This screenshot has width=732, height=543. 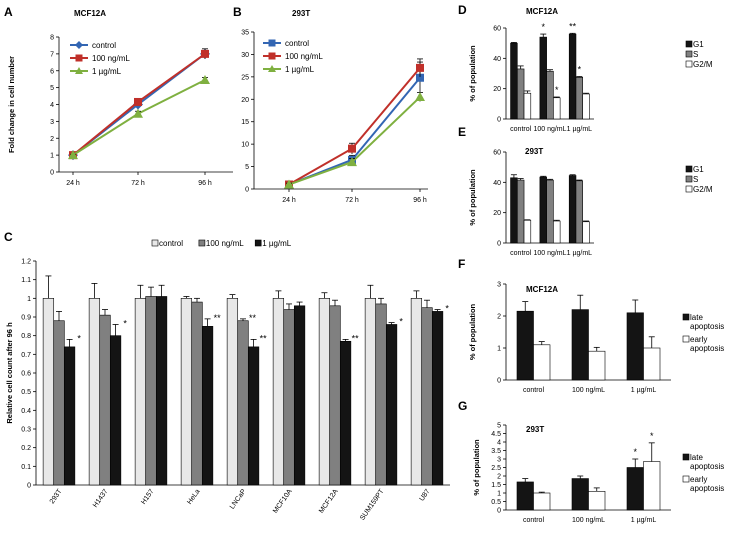 I want to click on y-tick-label: 1.2, so click(x=26, y=262).